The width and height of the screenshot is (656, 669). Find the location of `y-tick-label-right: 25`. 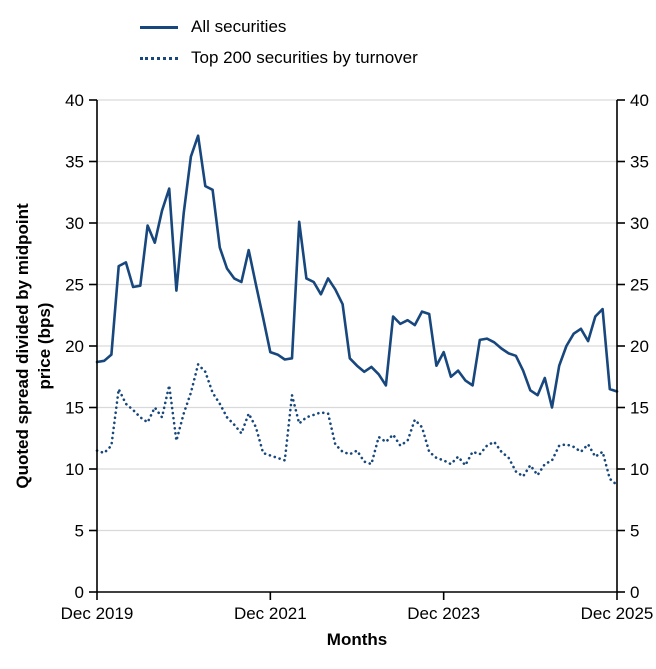

y-tick-label-right: 25 is located at coordinates (639, 285).